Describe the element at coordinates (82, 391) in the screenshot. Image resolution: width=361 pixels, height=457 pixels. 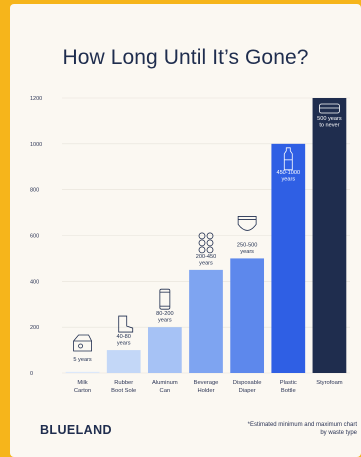
I see `x-tick-label: Carton` at that location.